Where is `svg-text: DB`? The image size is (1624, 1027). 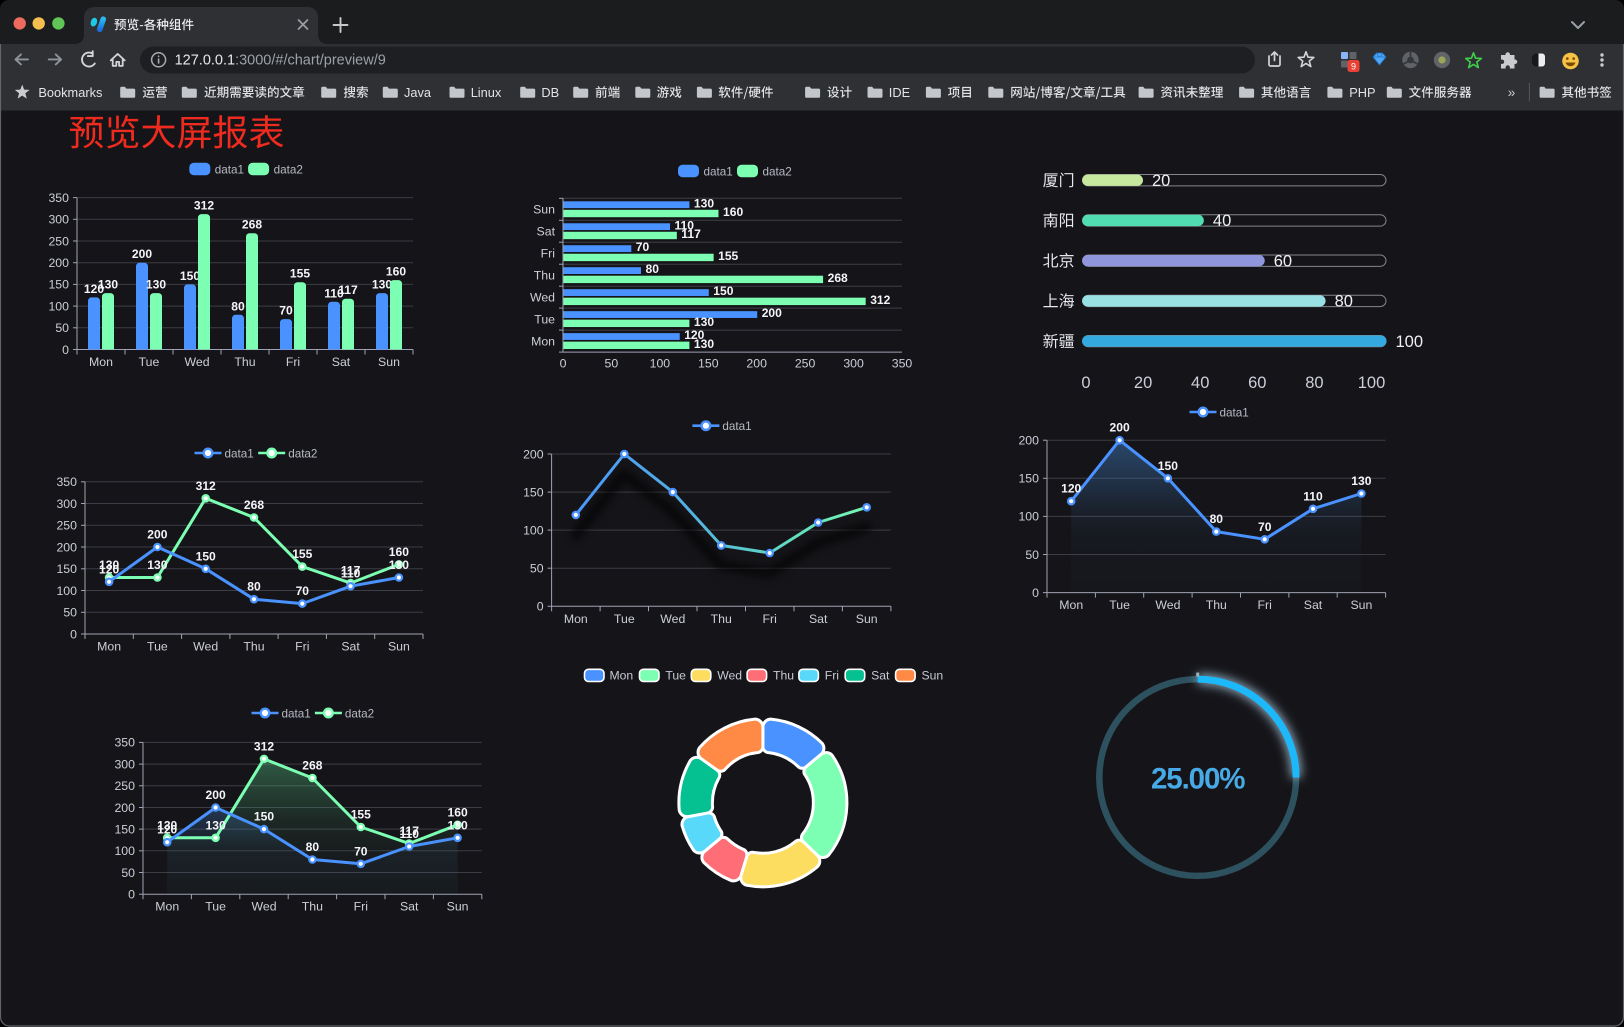
svg-text: DB is located at coordinates (550, 92).